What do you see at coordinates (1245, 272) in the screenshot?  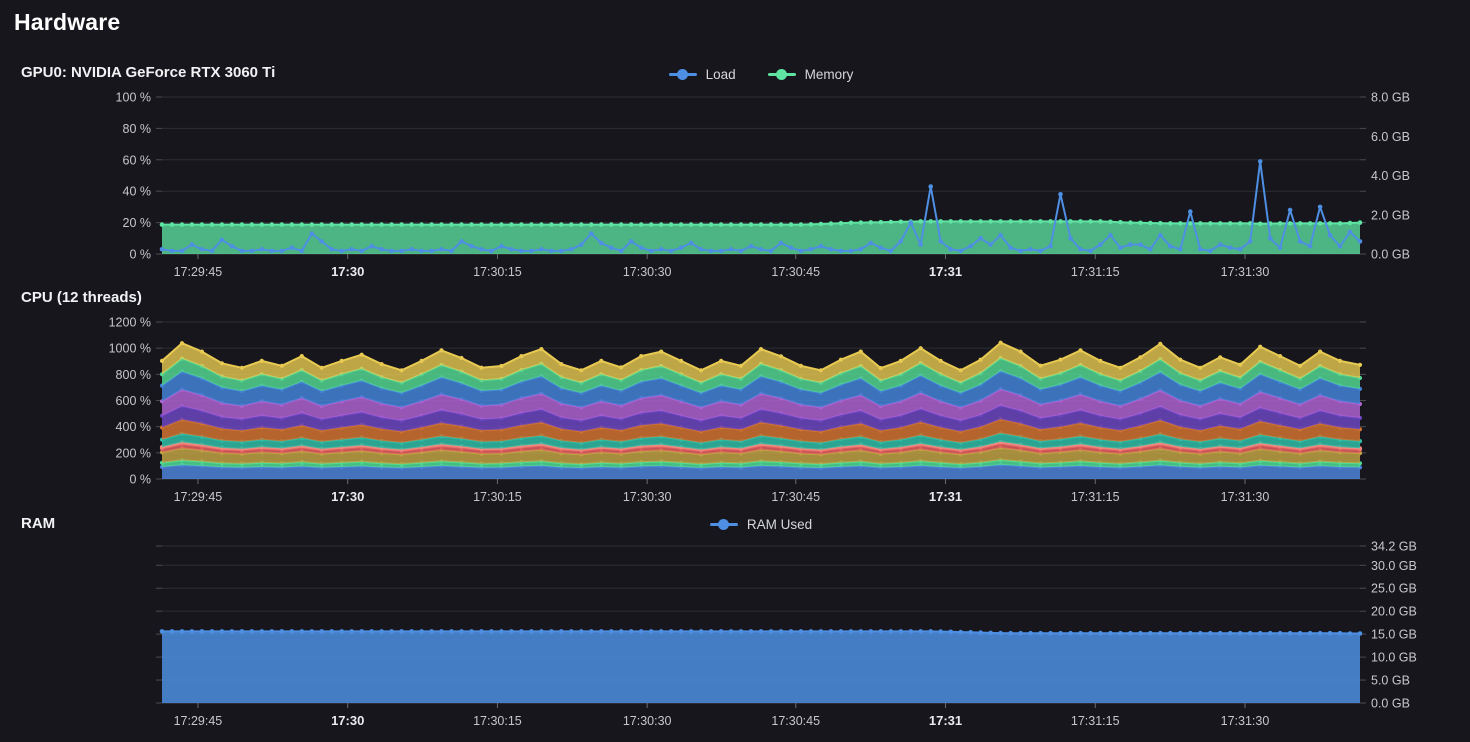 I see `x-axis-label: 17:31:30` at bounding box center [1245, 272].